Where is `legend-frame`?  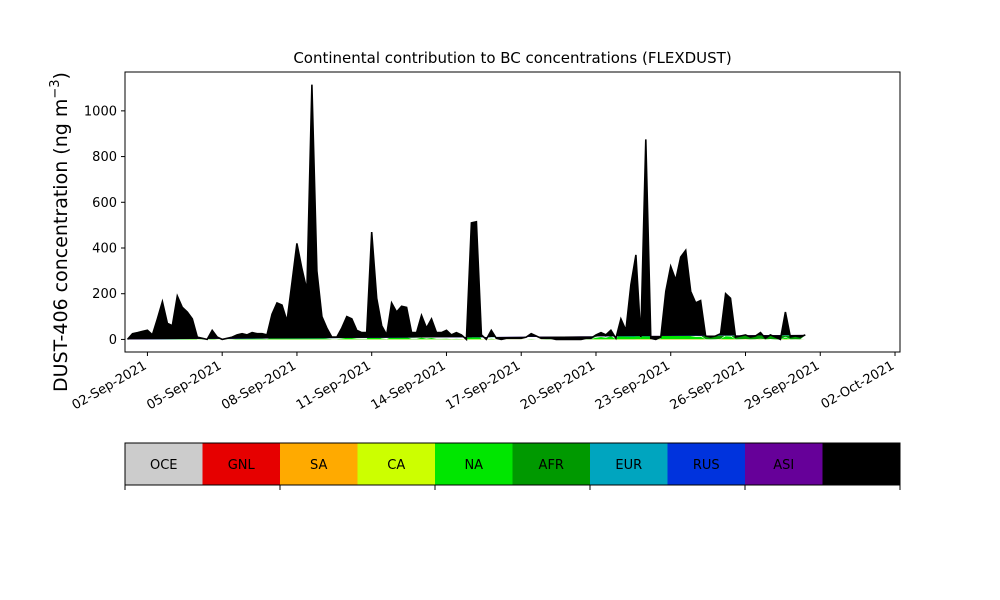 legend-frame is located at coordinates (512, 464).